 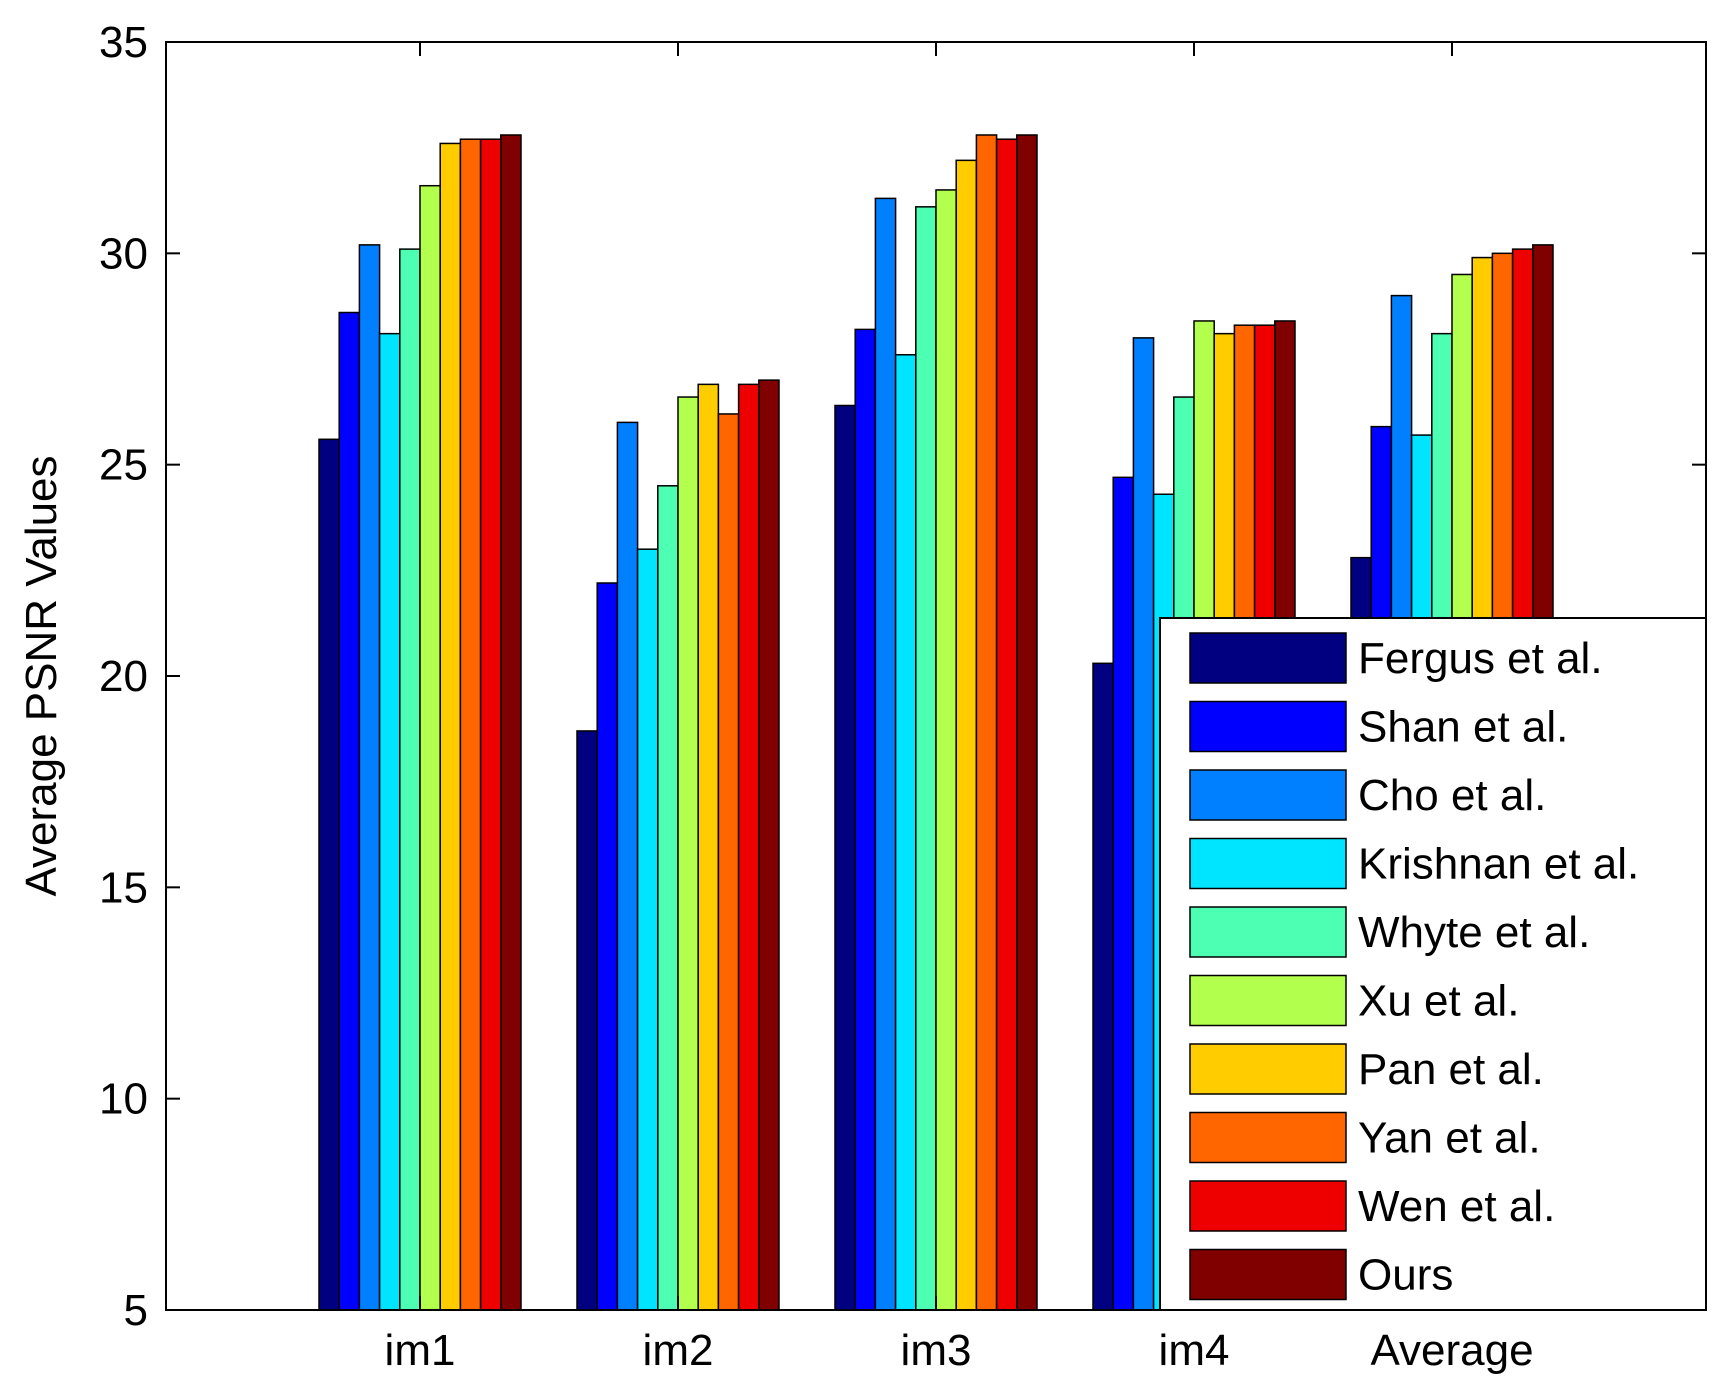 What do you see at coordinates (1474, 932) in the screenshot?
I see `legend-label: Whyte et al.` at bounding box center [1474, 932].